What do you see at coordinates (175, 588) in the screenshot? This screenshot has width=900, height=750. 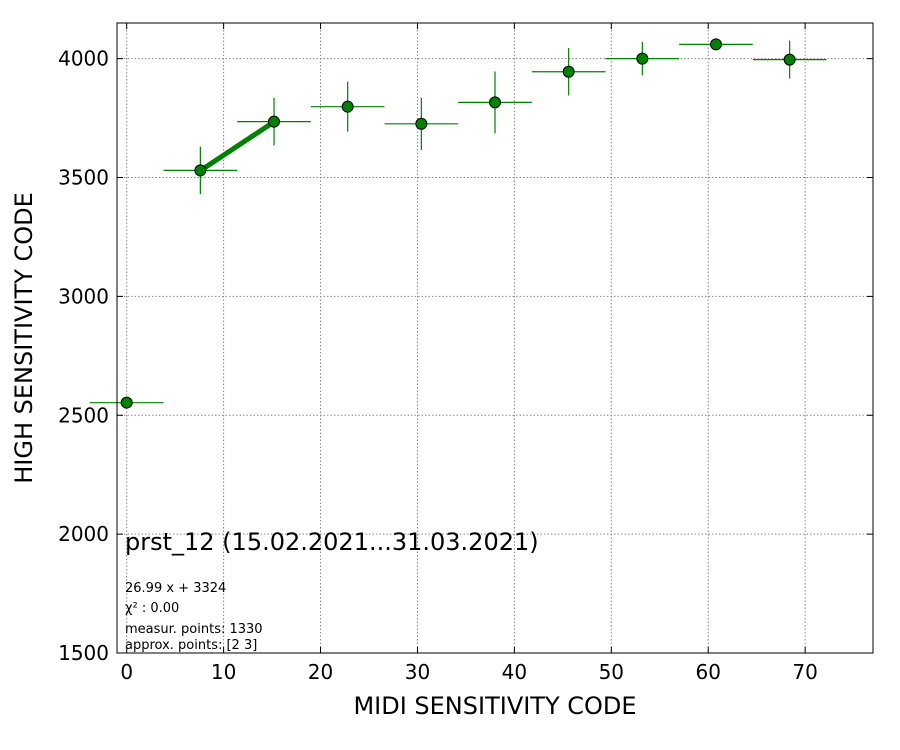 I see `annotation-fit-equation: 26.99 x + 3324` at bounding box center [175, 588].